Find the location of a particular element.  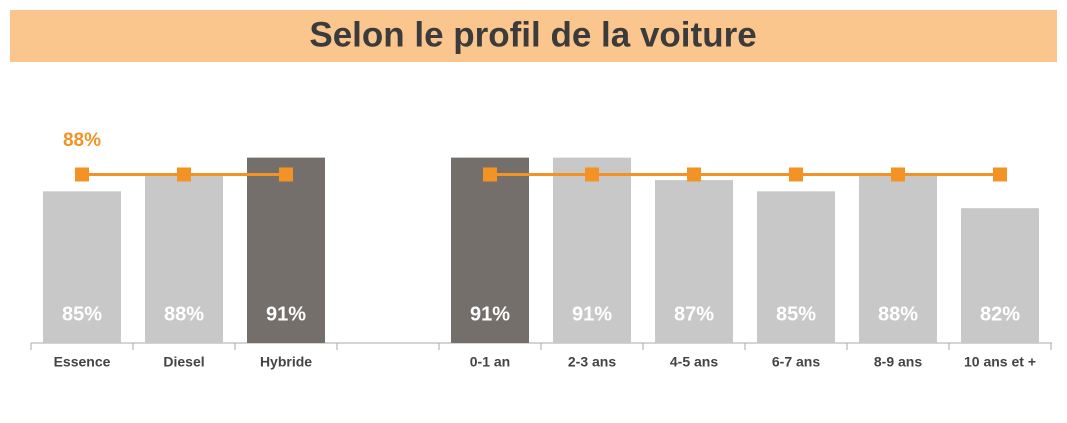

x-tick-label: 4-5 ans is located at coordinates (694, 362).